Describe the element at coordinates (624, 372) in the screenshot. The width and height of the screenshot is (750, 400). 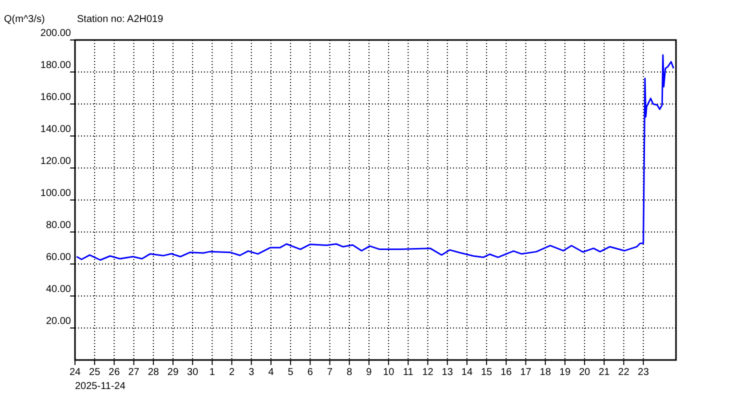
I see `x-tick-label: 22` at that location.